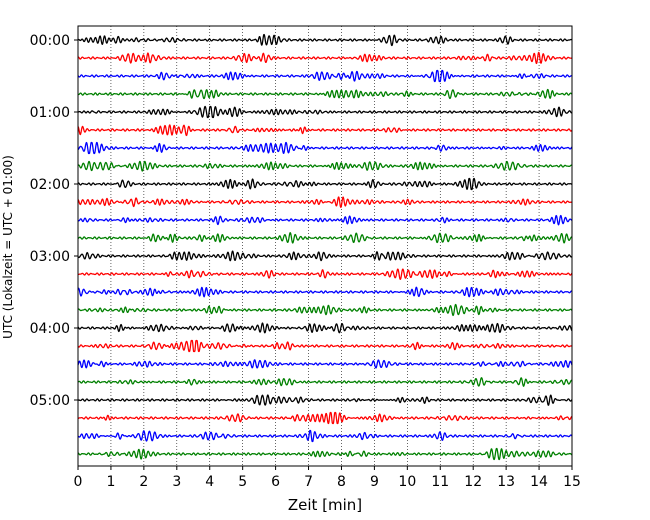 Image resolution: width=650 pixels, height=520 pixels. What do you see at coordinates (572, 482) in the screenshot?
I see `x-tick-label: 15` at bounding box center [572, 482].